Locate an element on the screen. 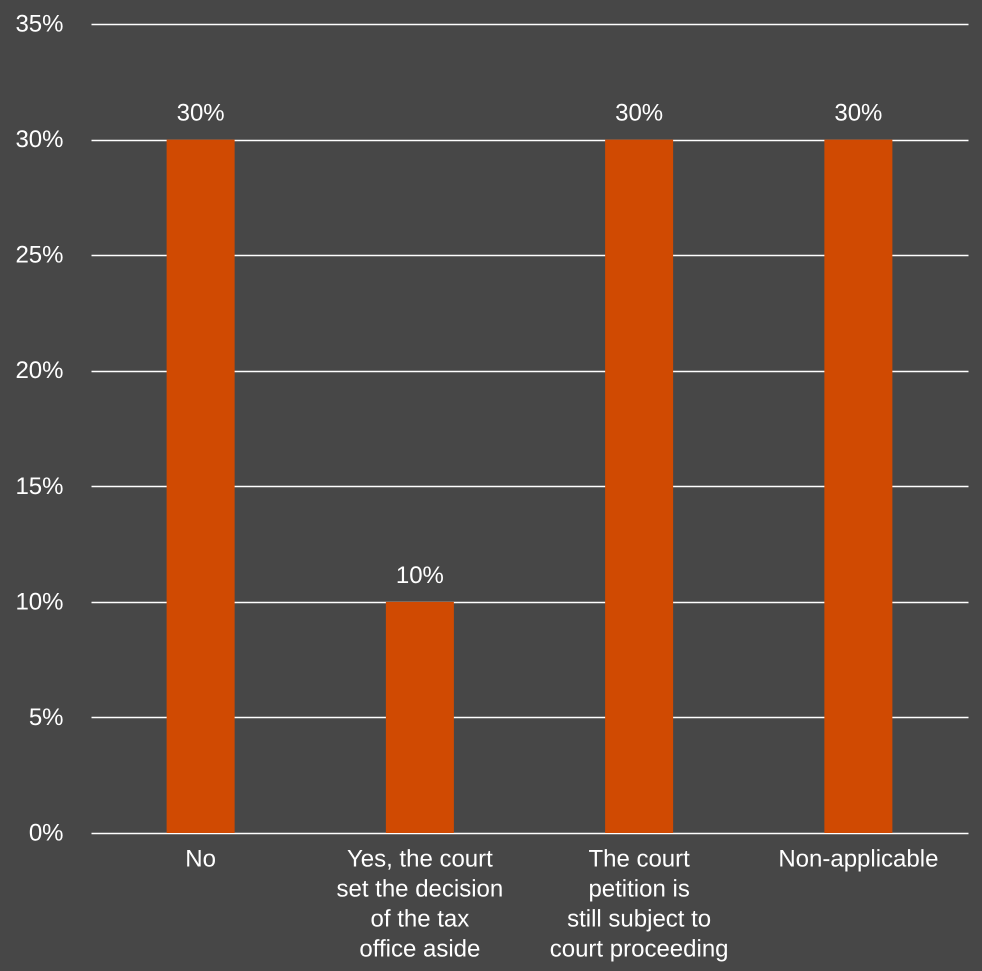 This screenshot has width=982, height=971. y-tick-label: 0% is located at coordinates (46, 833).